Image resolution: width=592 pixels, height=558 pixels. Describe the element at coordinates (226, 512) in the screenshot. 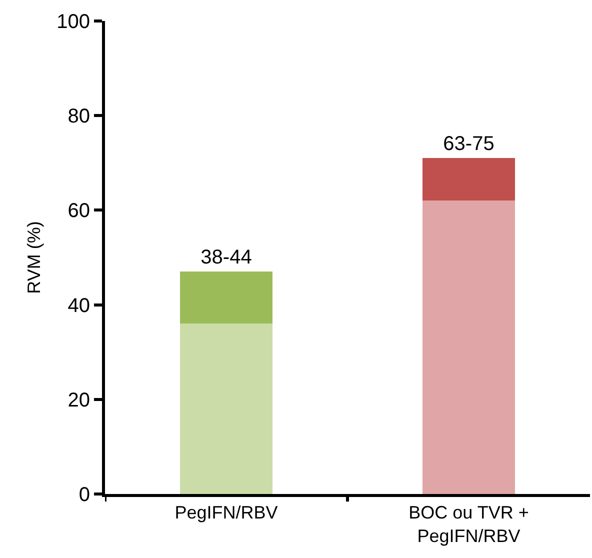

I see `x-tick-label: PegIFN/RBV` at that location.